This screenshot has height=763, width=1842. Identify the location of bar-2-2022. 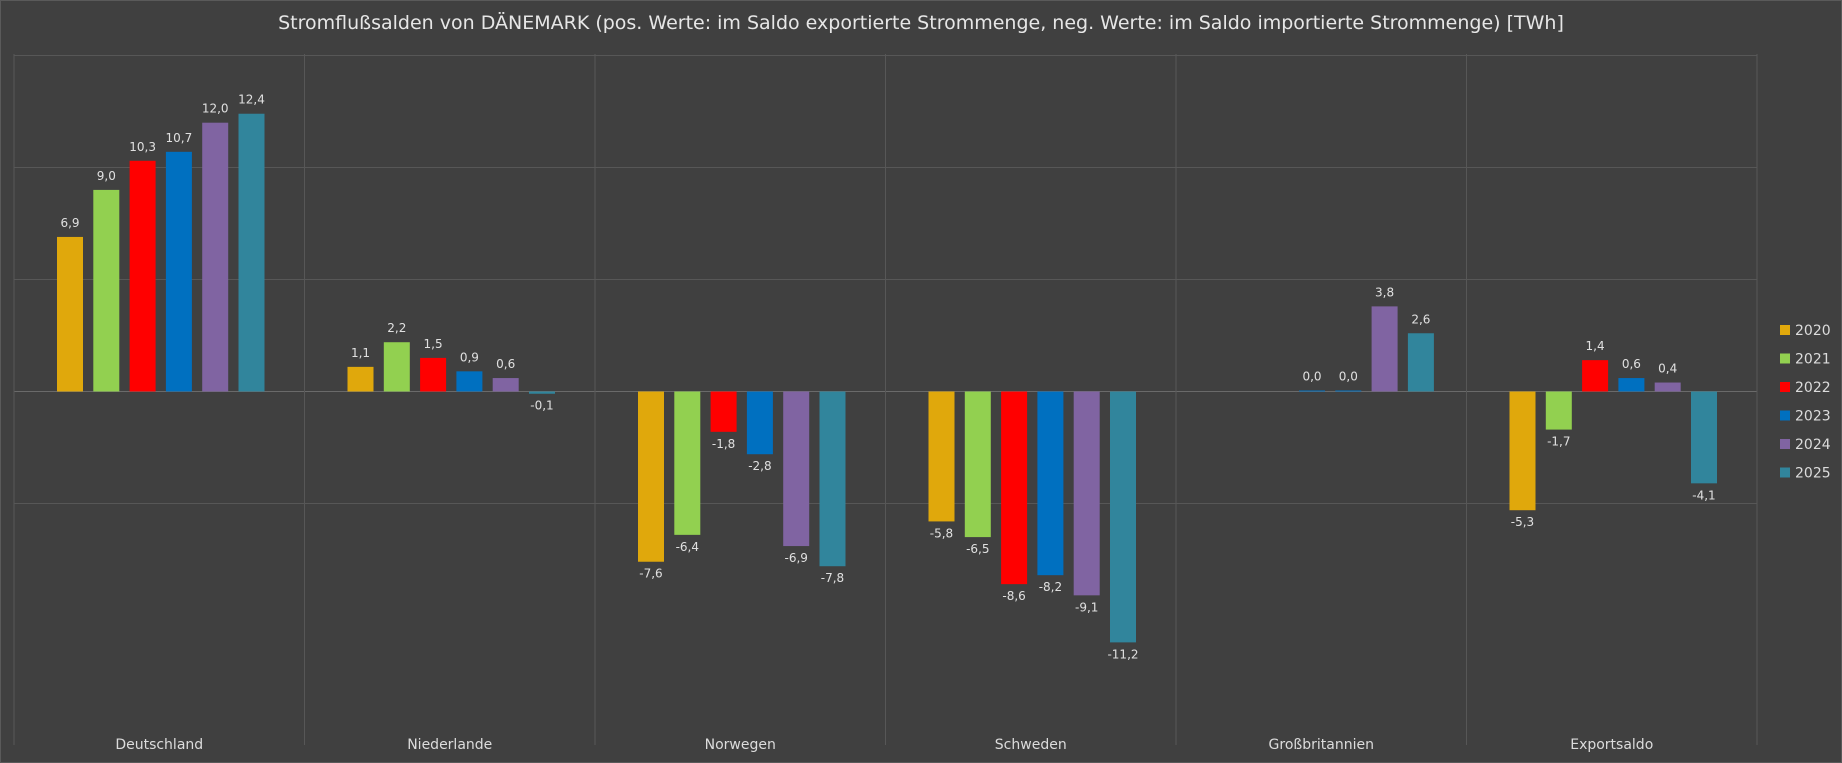
(723, 411).